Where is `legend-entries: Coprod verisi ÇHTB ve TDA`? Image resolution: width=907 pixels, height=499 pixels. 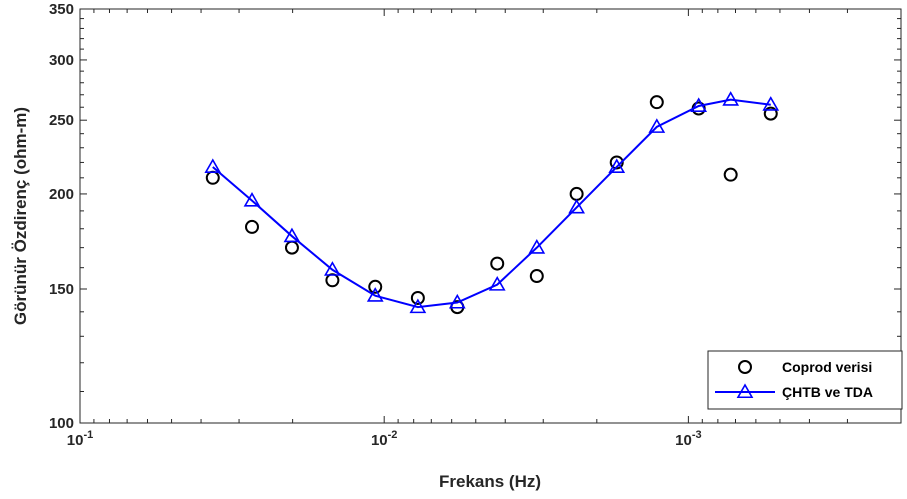
legend-entries: Coprod verisi ÇHTB ve TDA is located at coordinates (794, 379).